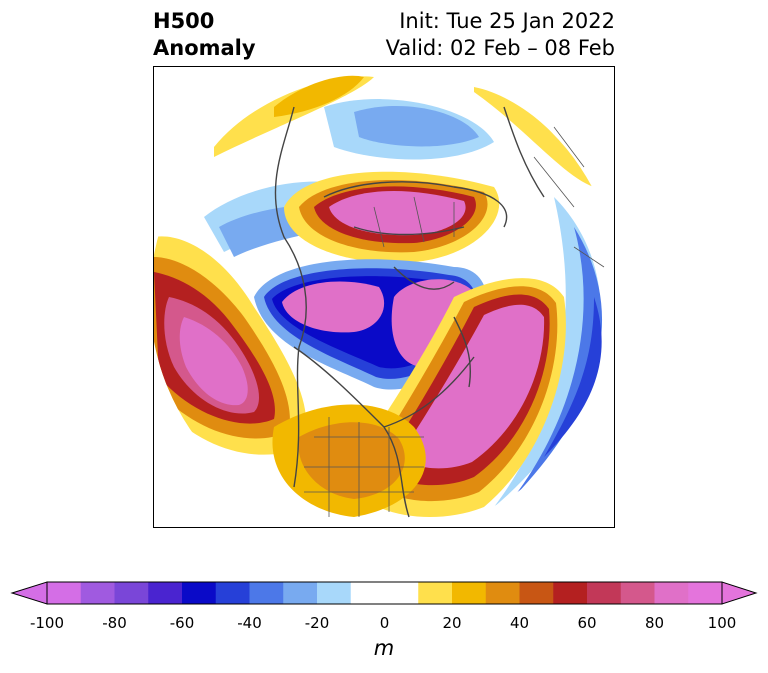  Describe the element at coordinates (351, 460) in the screenshot. I see `anomaly-pos-south-core` at that location.